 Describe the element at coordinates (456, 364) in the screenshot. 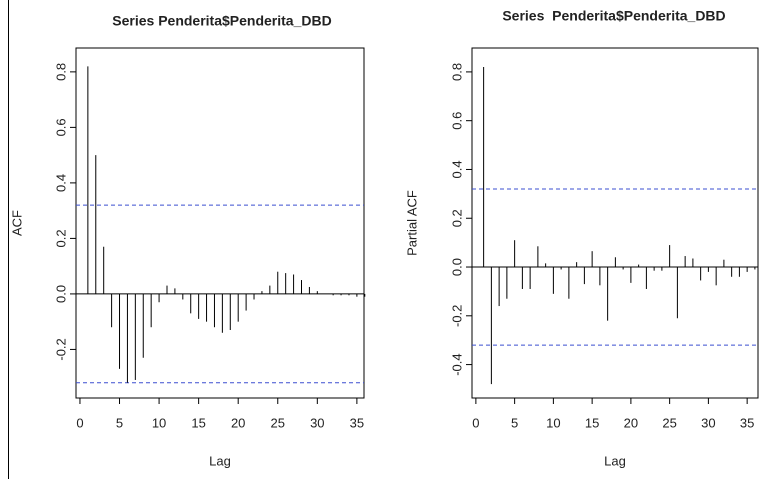

I see `y-tick-label: -0.4` at that location.